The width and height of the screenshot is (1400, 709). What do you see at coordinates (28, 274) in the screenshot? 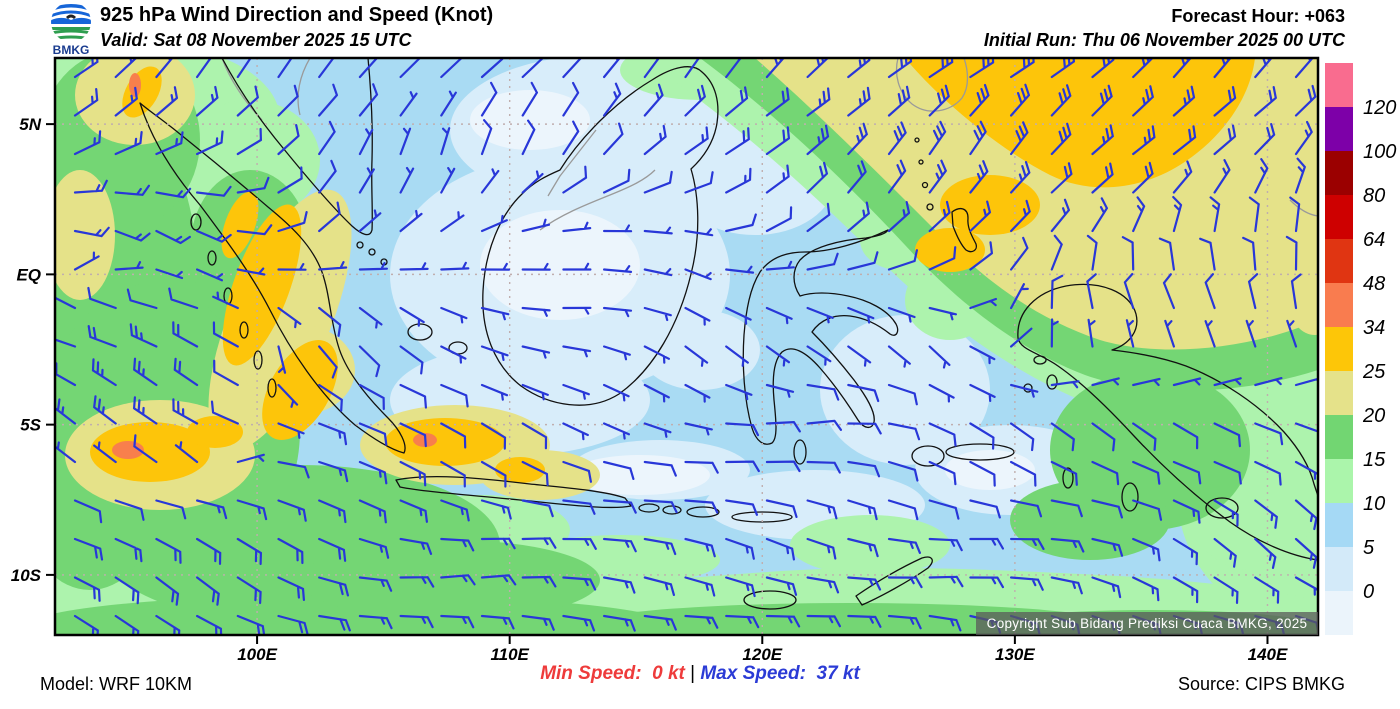
I see `svg-text: EQ` at bounding box center [28, 274].